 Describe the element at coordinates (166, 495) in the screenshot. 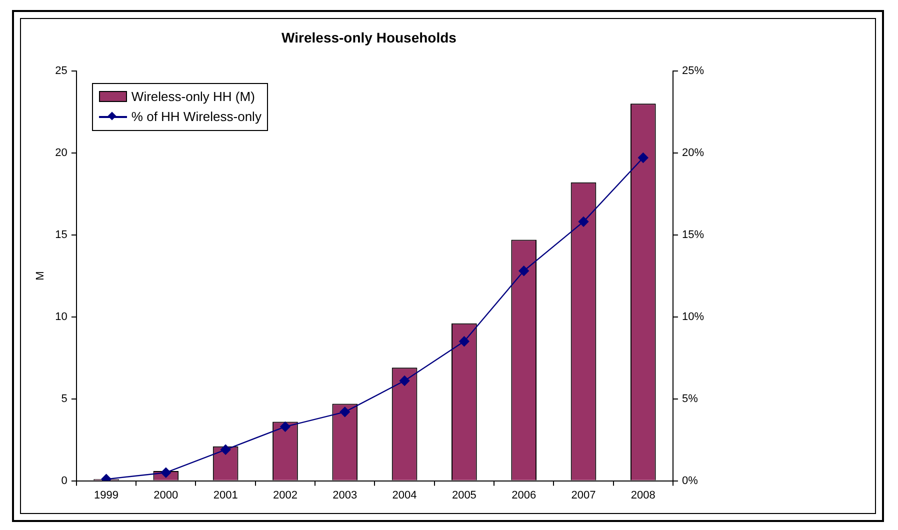

I see `x-tick-label: 2000` at that location.